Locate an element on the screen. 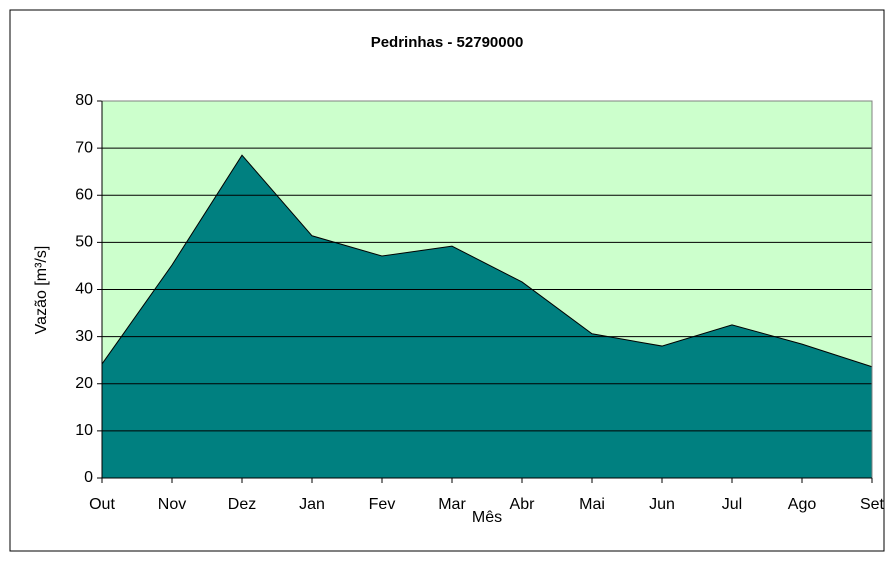  chart-title: Pedrinhas - 52790000 is located at coordinates (447, 42).